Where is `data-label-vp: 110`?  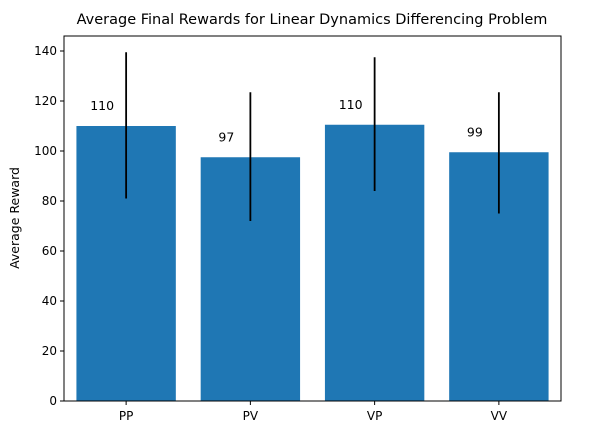
data-label-vp: 110 is located at coordinates (351, 104).